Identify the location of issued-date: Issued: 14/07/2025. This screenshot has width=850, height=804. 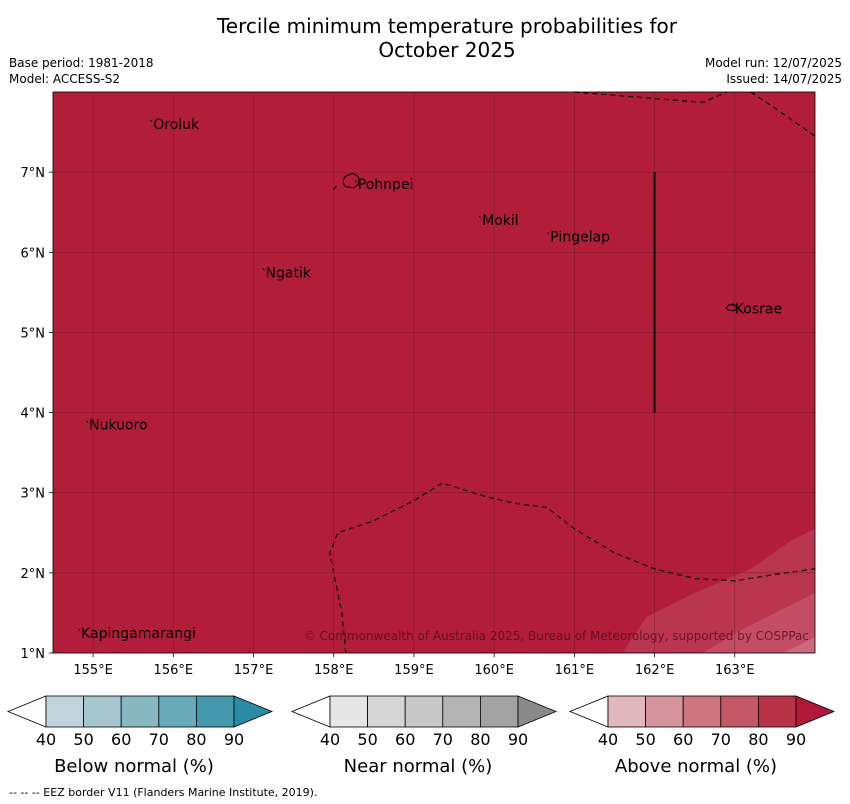
(784, 79).